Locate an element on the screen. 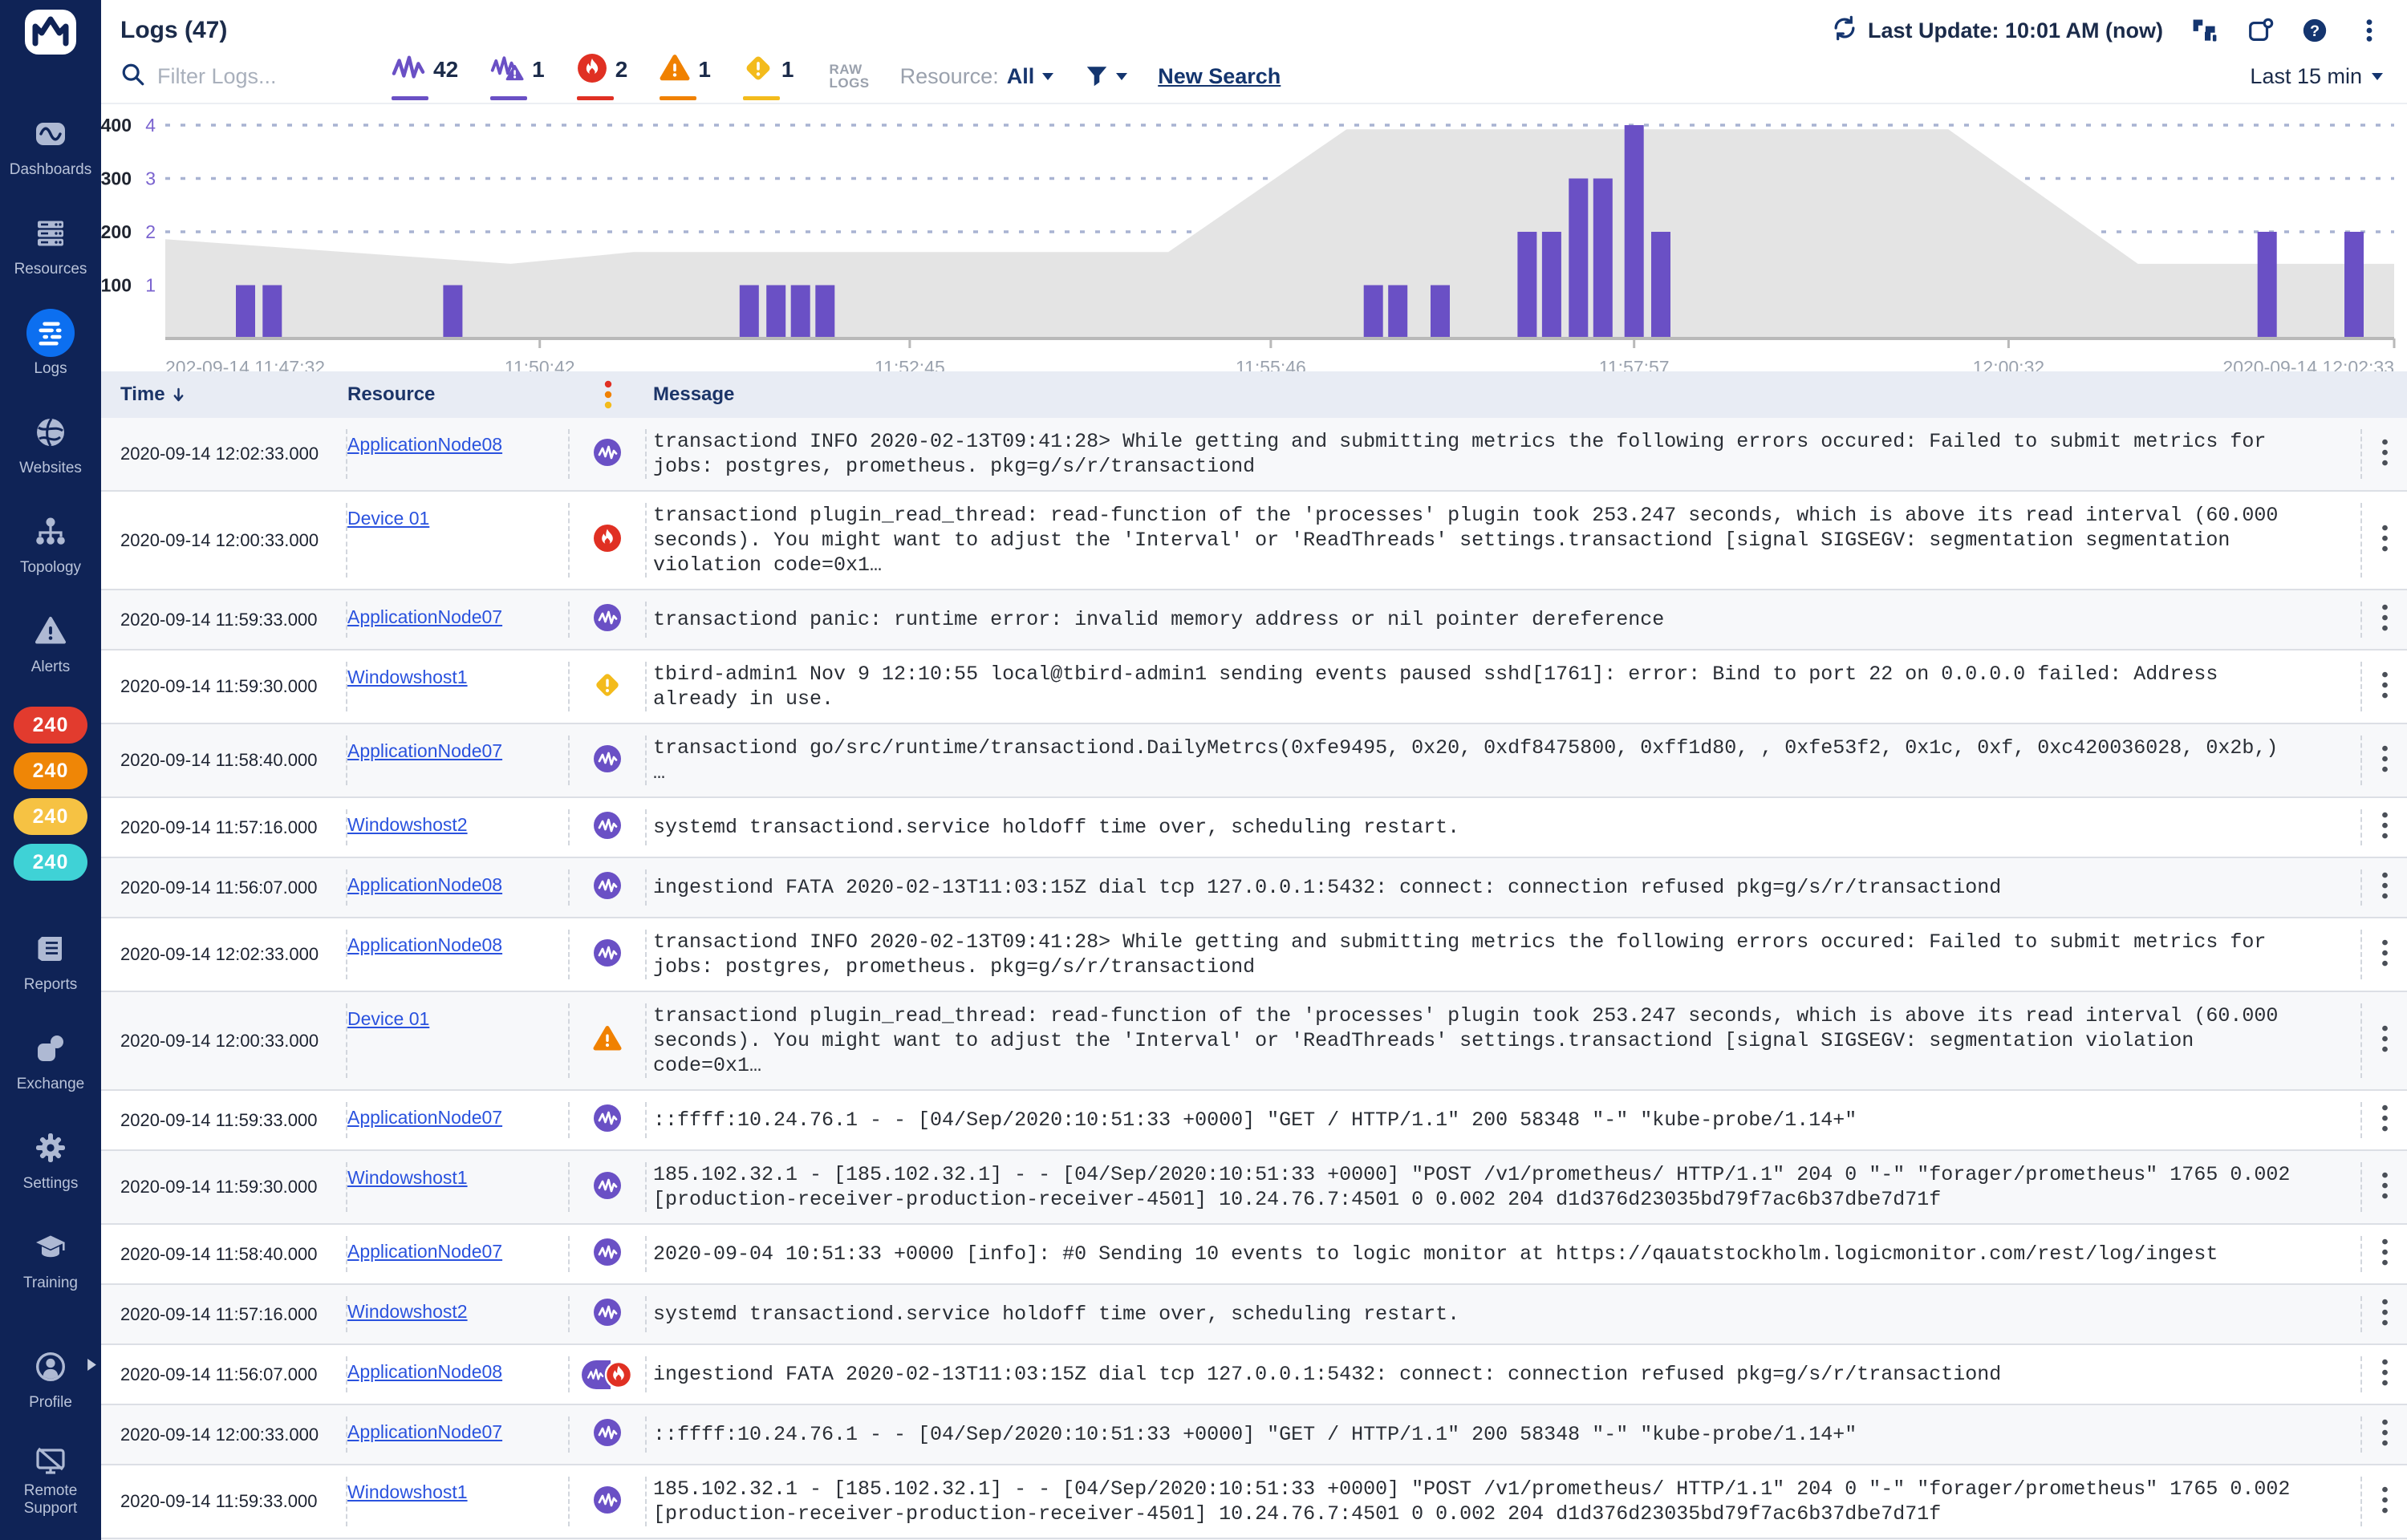  exchange-icon is located at coordinates (51, 1048).